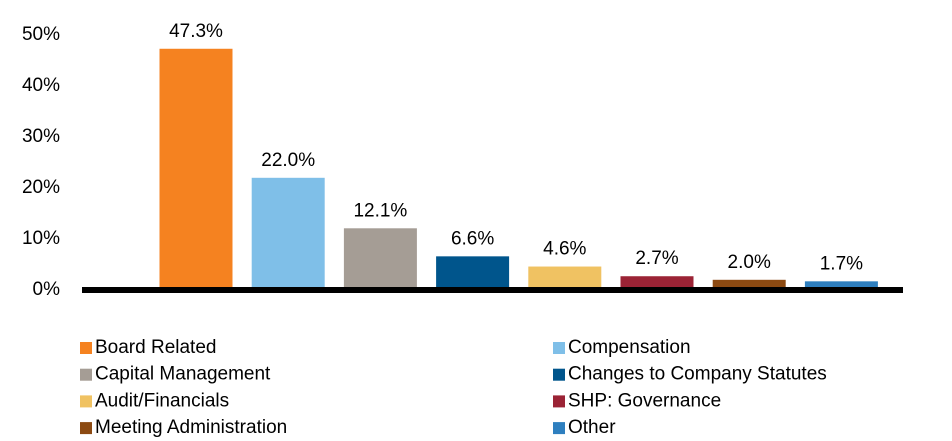  Describe the element at coordinates (656, 258) in the screenshot. I see `data-label: 2.7%` at that location.